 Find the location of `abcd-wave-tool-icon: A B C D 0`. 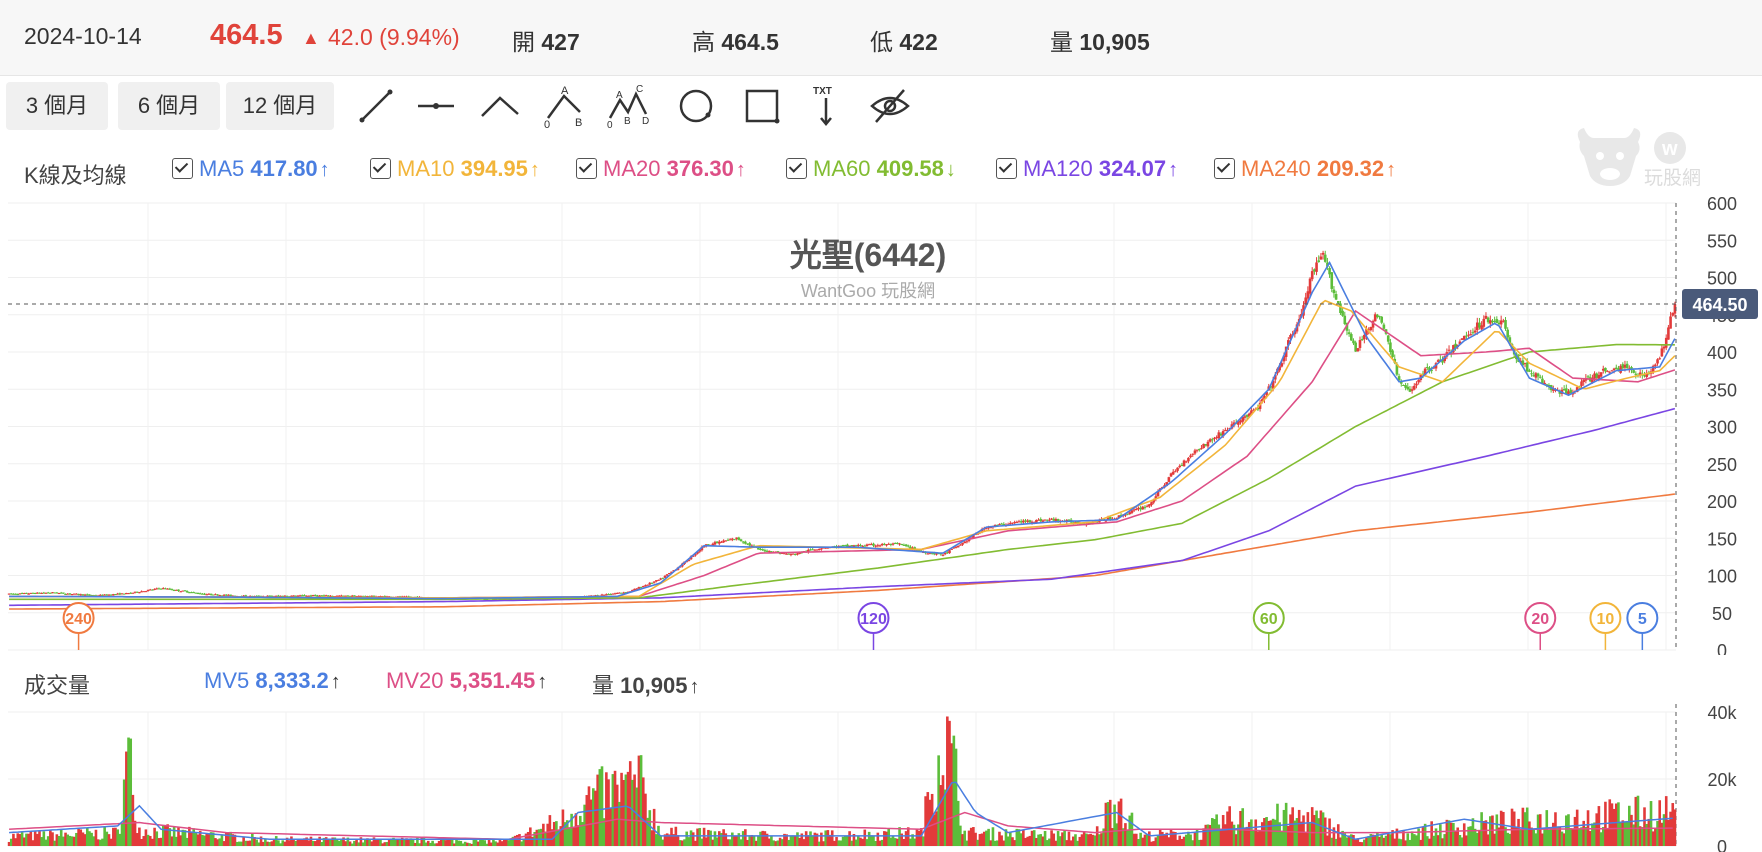

abcd-wave-tool-icon: A B C D 0 is located at coordinates (628, 106).